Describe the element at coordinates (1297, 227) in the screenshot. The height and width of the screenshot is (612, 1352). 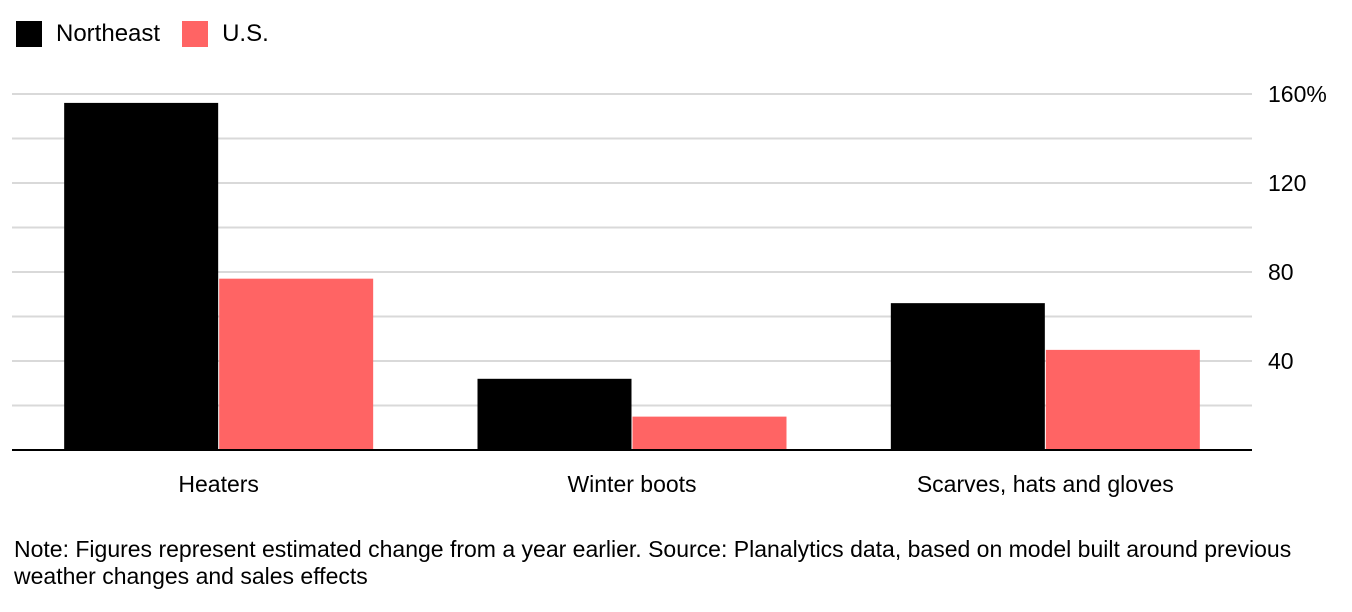
I see `y-axis-ticks: 160% 120 80 40` at that location.